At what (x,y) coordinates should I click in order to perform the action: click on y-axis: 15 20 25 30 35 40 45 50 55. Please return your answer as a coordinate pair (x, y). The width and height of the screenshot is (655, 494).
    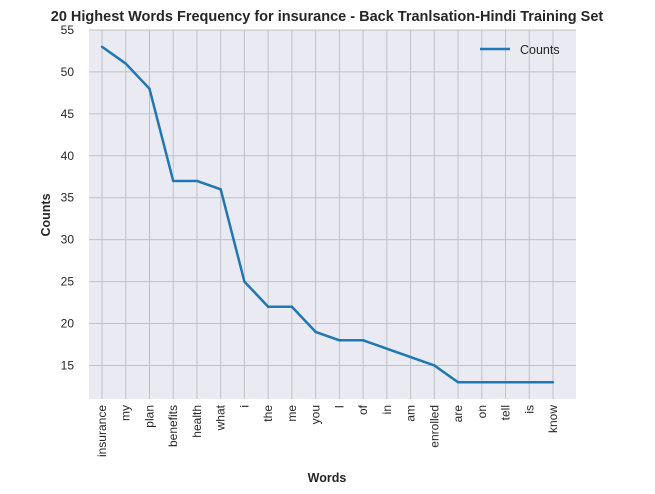
    Looking at the image, I should click on (68, 197).